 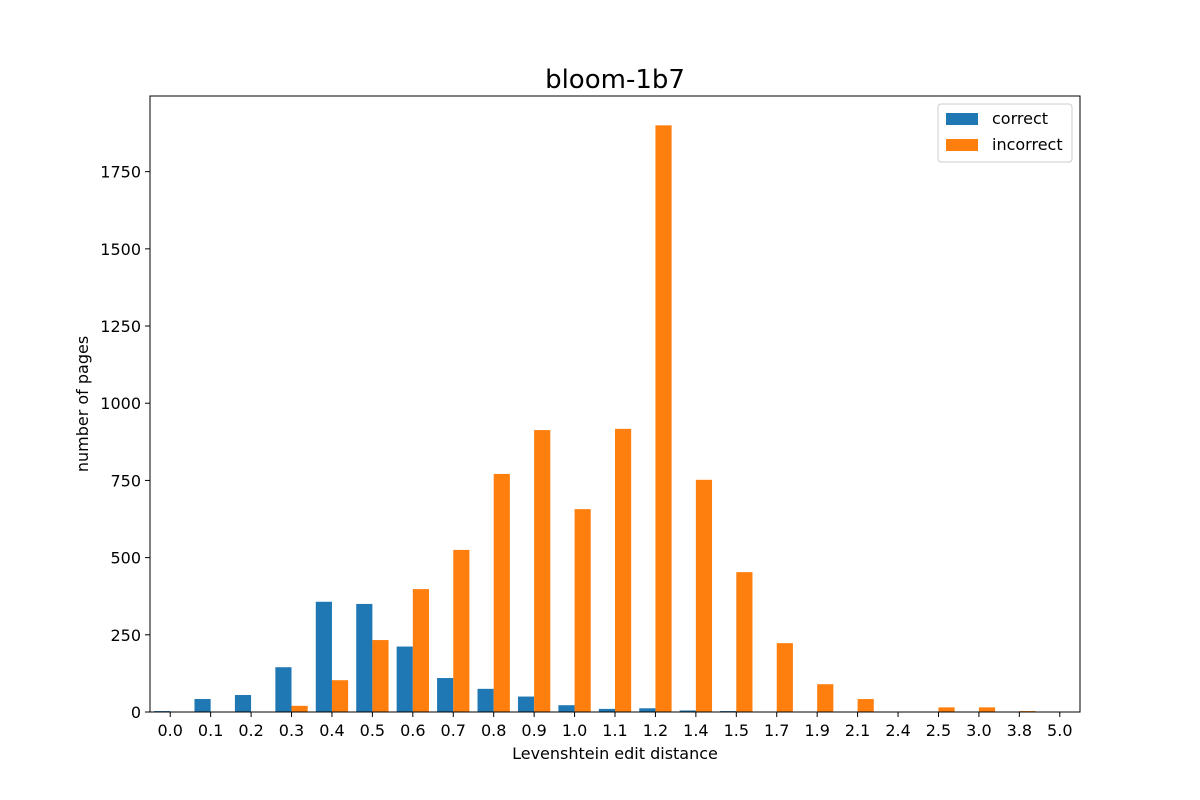 I want to click on bar-correct-0.5, so click(x=364, y=657).